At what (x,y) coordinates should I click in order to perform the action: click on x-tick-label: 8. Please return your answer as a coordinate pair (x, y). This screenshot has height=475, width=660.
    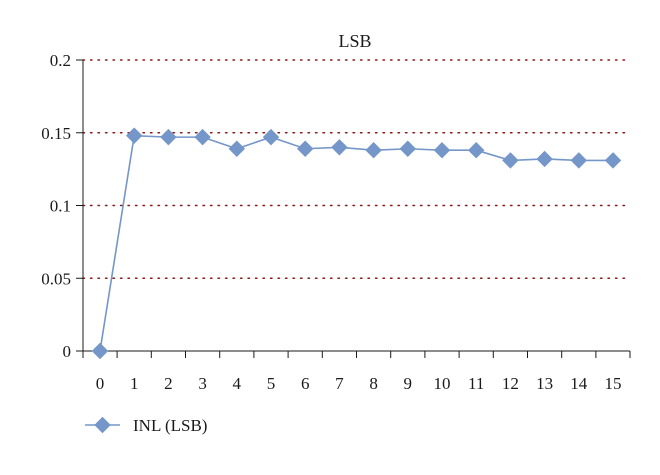
    Looking at the image, I should click on (373, 383).